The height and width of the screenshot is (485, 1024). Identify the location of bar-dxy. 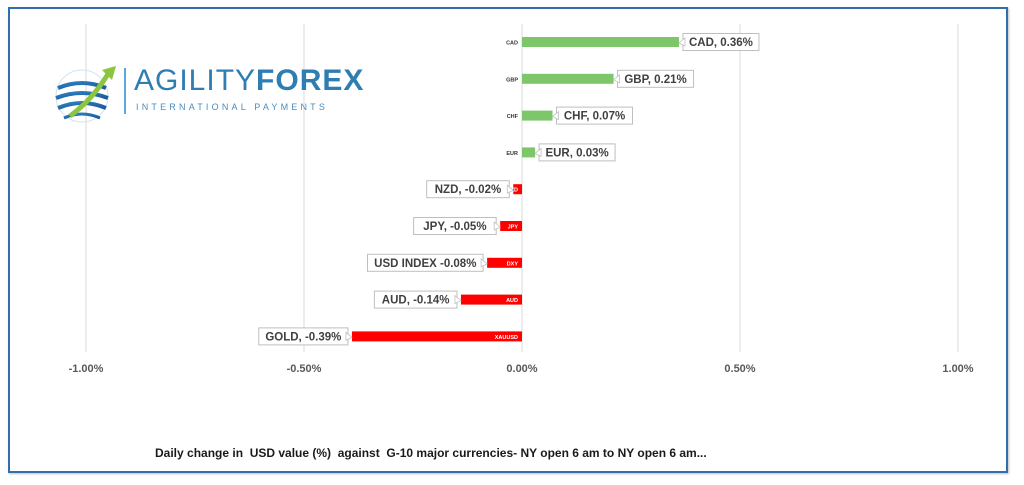
(504, 262).